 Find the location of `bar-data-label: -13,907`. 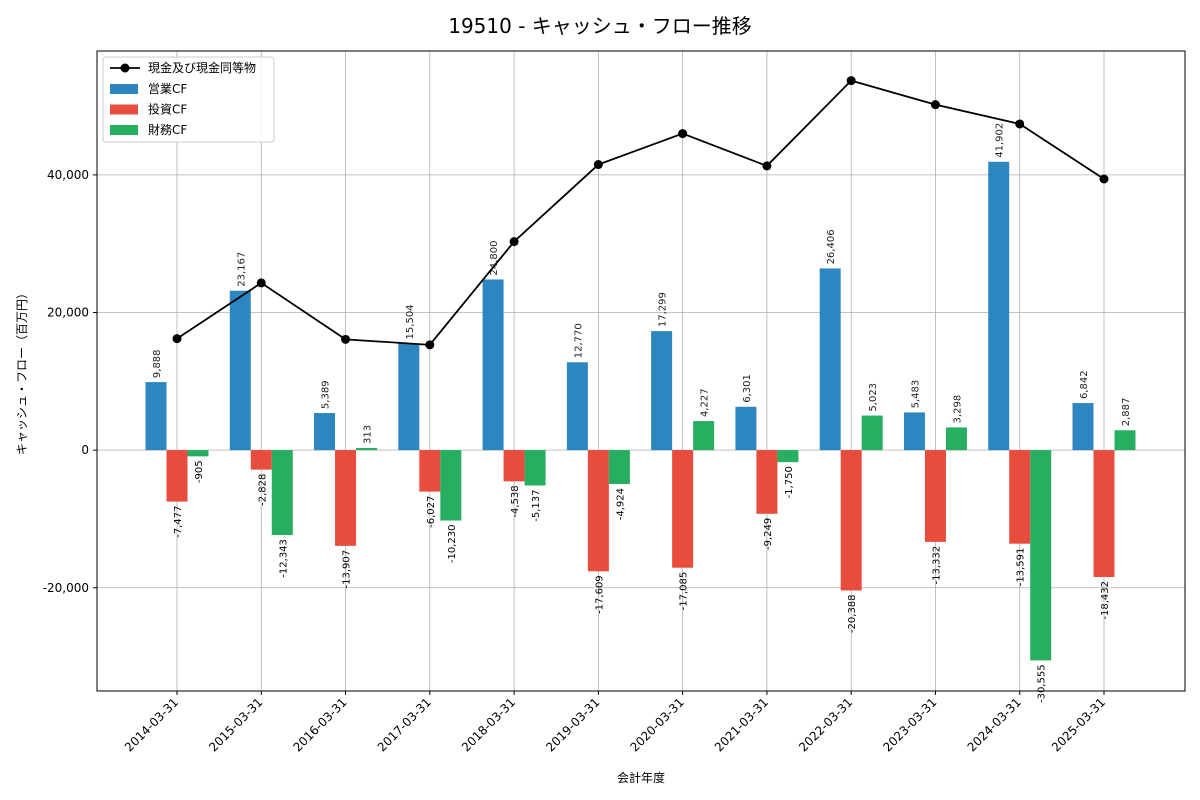

bar-data-label: -13,907 is located at coordinates (347, 569).